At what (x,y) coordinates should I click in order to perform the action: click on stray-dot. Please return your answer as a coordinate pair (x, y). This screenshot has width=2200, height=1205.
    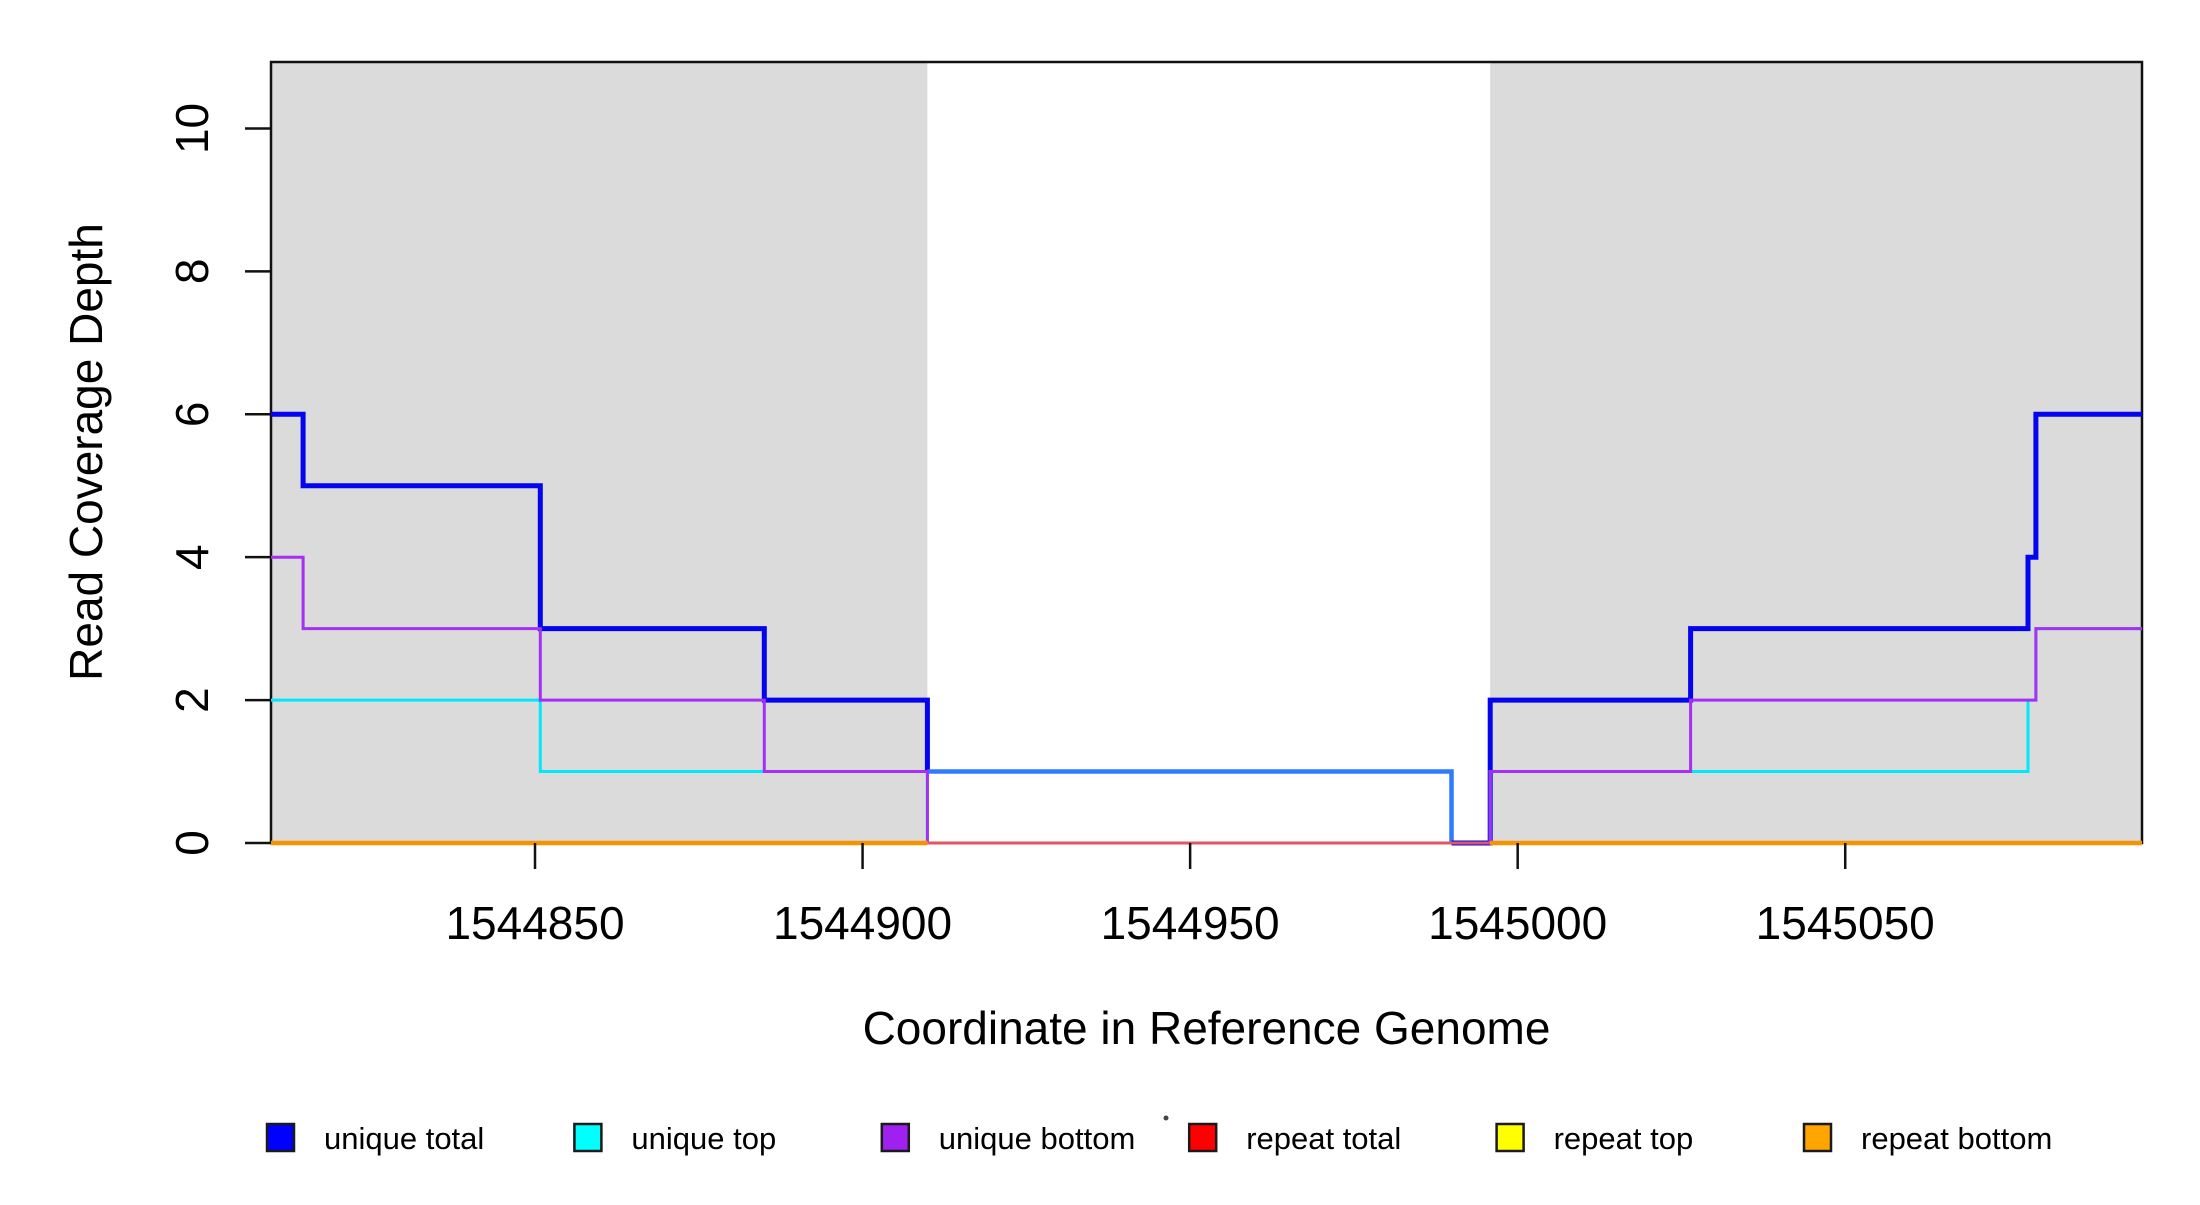
    Looking at the image, I should click on (1166, 1118).